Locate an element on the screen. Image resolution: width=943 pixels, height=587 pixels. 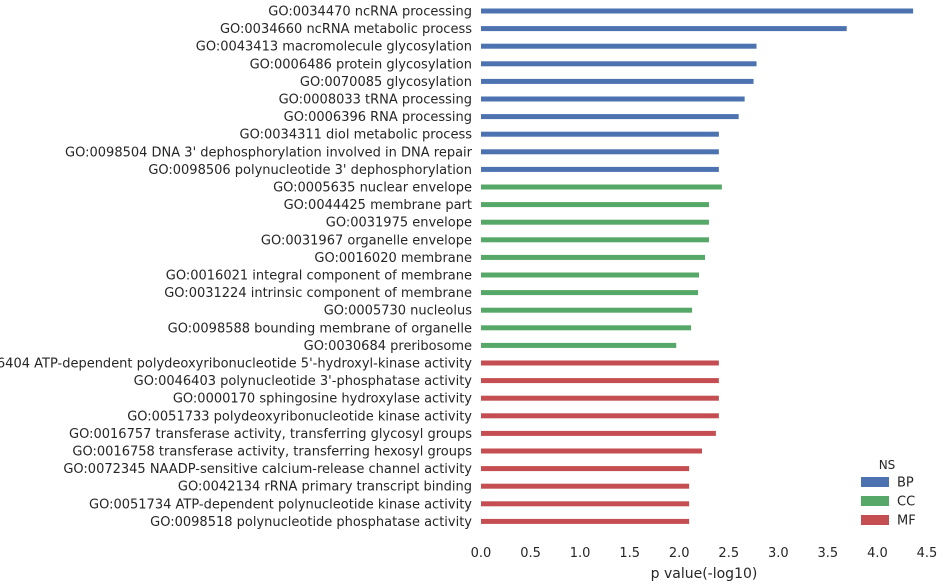
x-tick-label: 0.0 is located at coordinates (481, 553).